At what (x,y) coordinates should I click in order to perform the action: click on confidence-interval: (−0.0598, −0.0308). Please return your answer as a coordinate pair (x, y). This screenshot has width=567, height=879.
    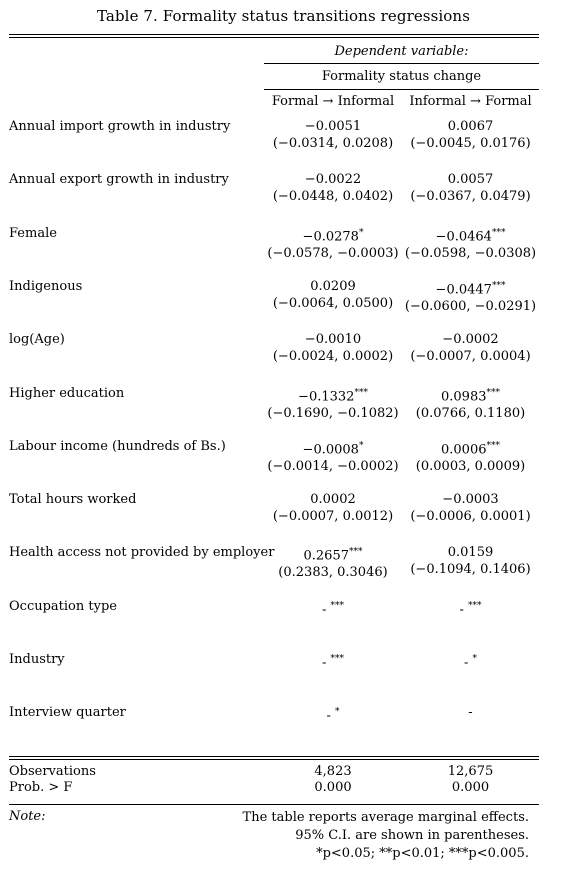
    Looking at the image, I should click on (470, 254).